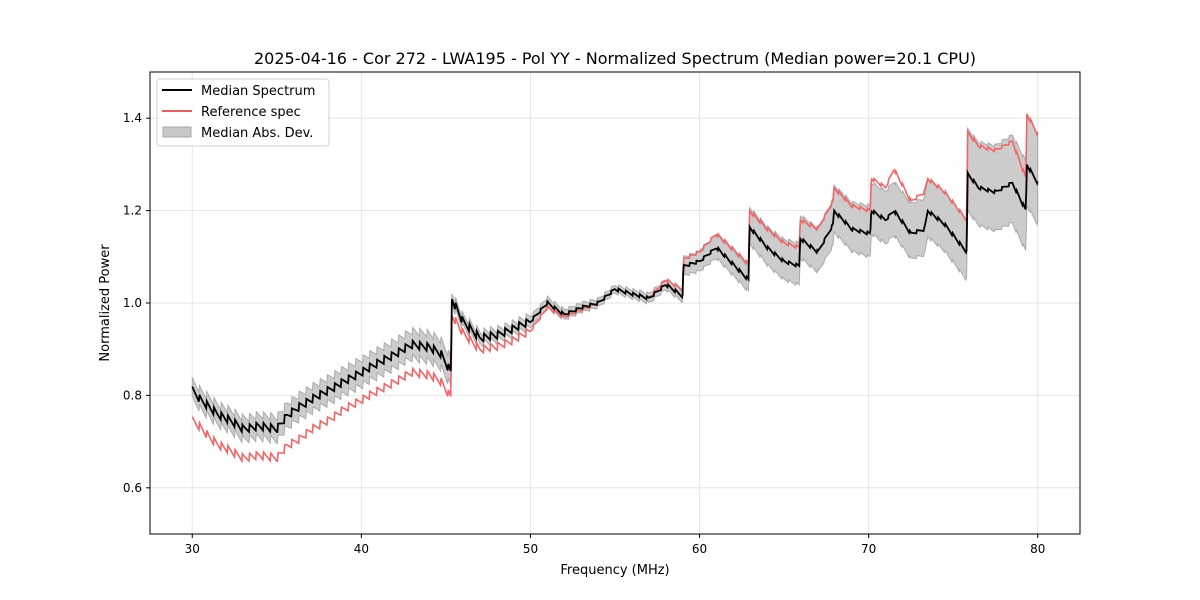 This screenshot has height=600, width=1200. I want to click on y-tick-label: 0.6, so click(132, 488).